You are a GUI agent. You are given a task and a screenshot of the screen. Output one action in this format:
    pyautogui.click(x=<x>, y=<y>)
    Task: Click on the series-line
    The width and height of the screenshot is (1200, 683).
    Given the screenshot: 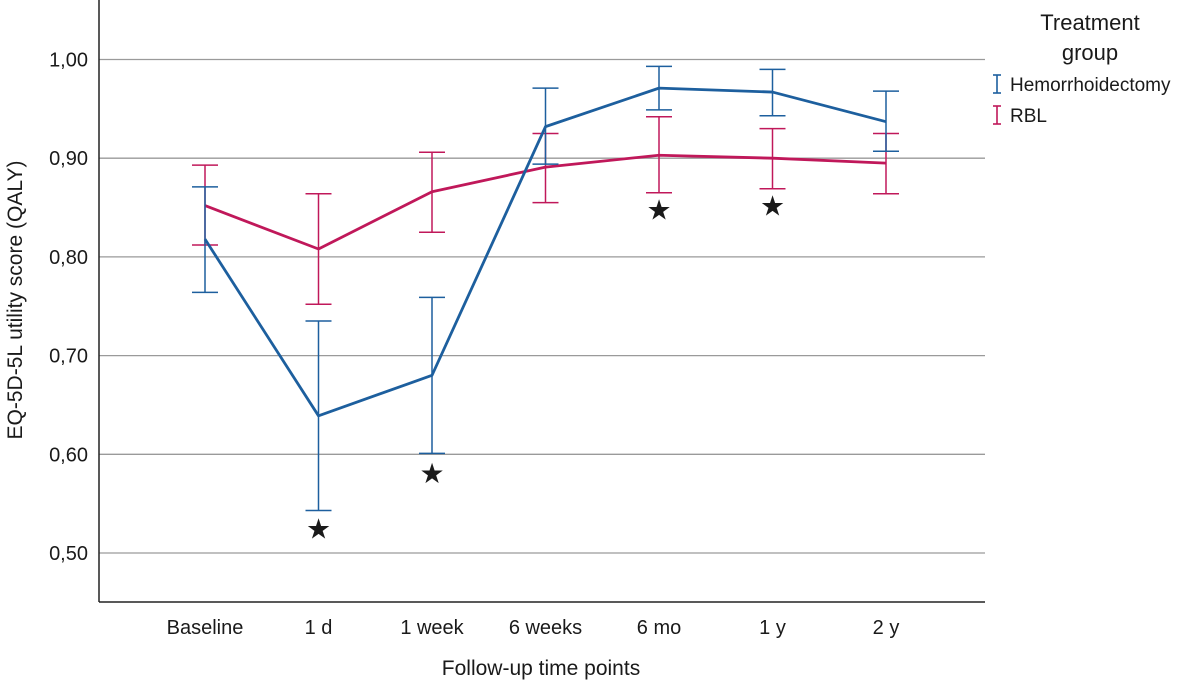 What is the action you would take?
    pyautogui.click(x=545, y=202)
    